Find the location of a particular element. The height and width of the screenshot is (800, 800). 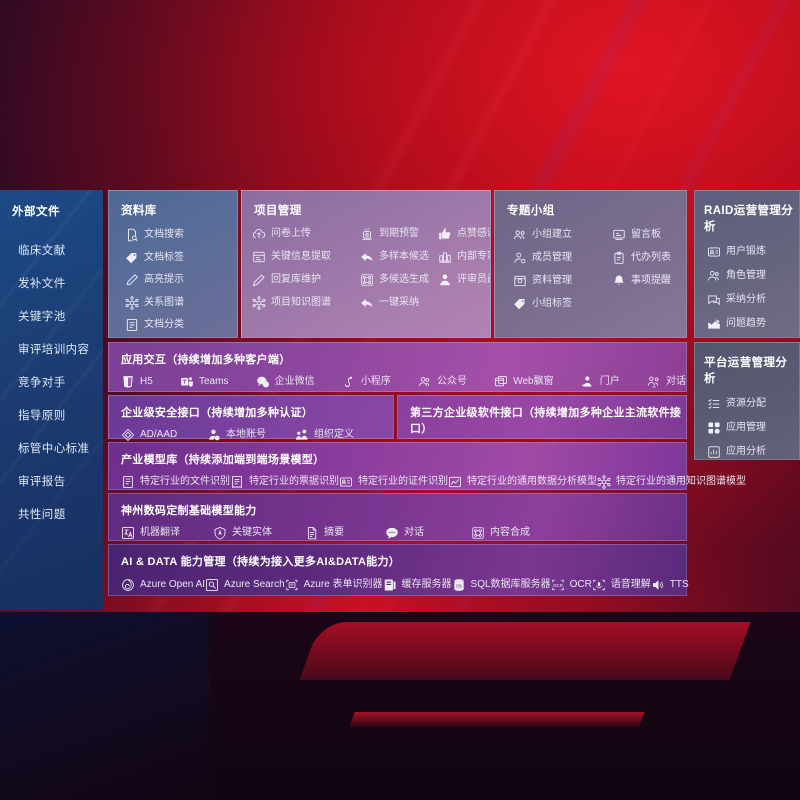

interaction-item-dialog: 对话 is located at coordinates (666, 382).